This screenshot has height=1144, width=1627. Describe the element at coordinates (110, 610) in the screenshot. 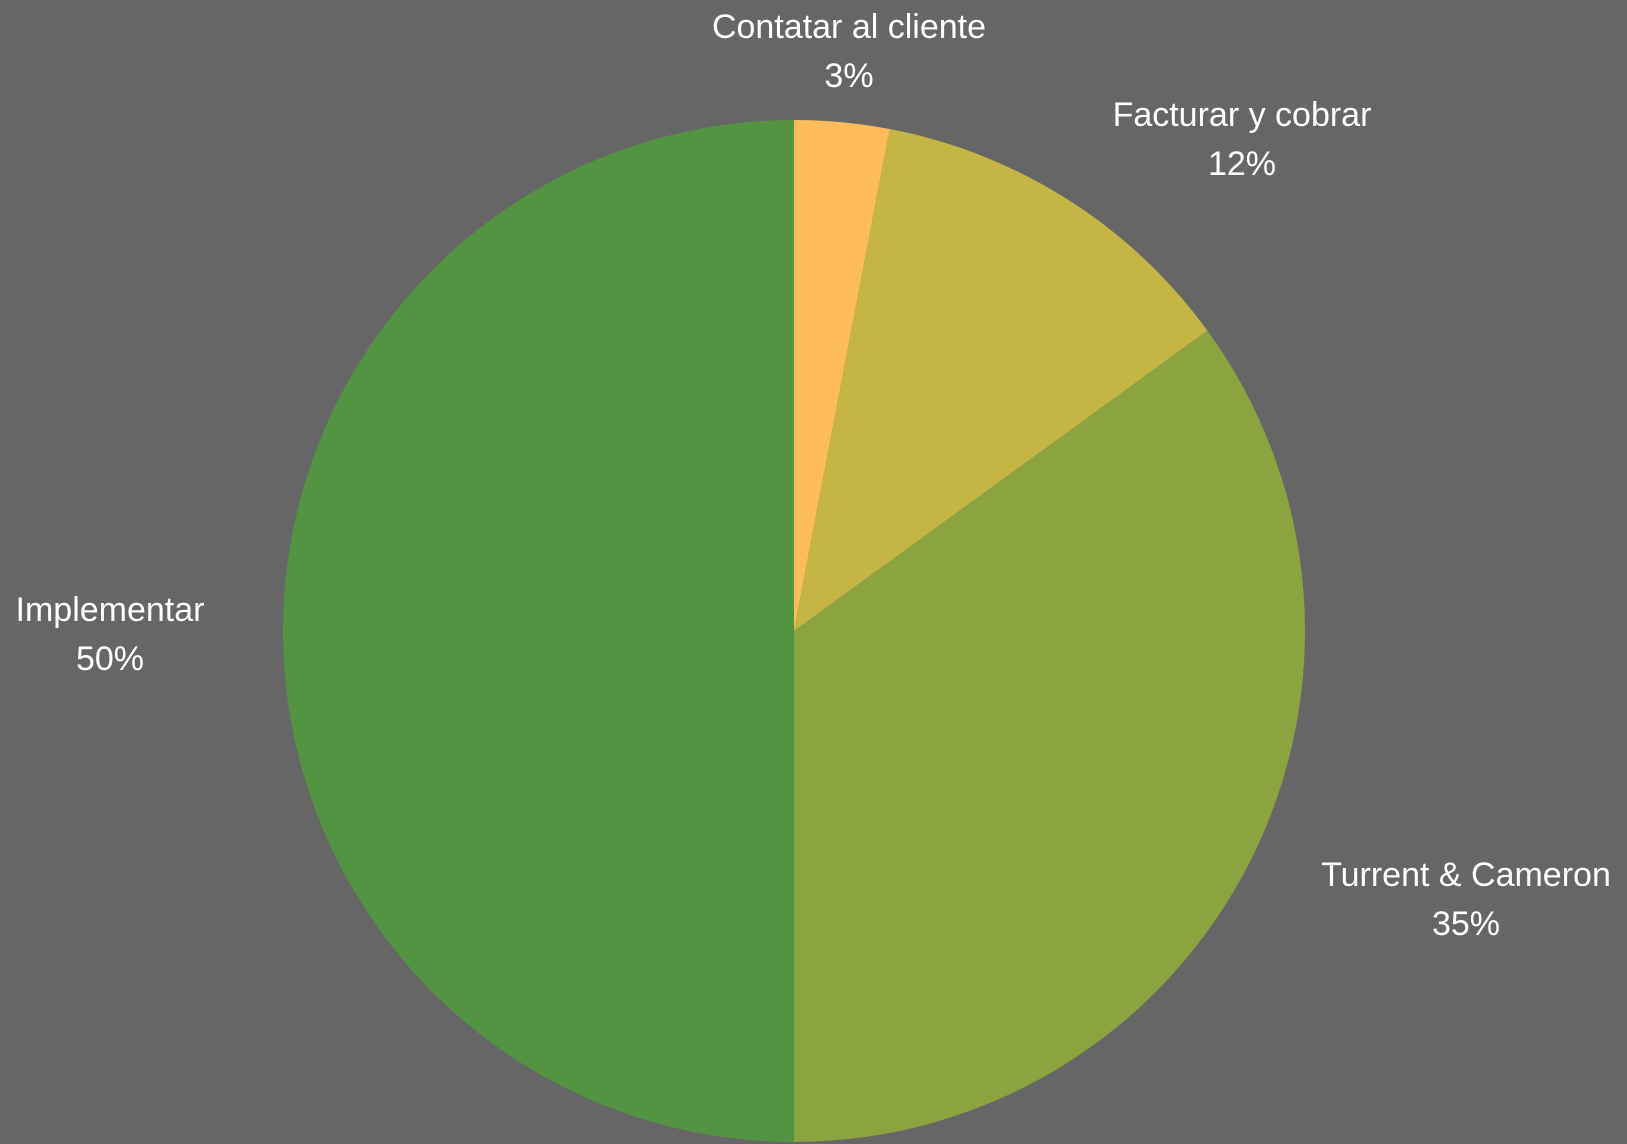

I see `slice-label-name: Implementar` at that location.